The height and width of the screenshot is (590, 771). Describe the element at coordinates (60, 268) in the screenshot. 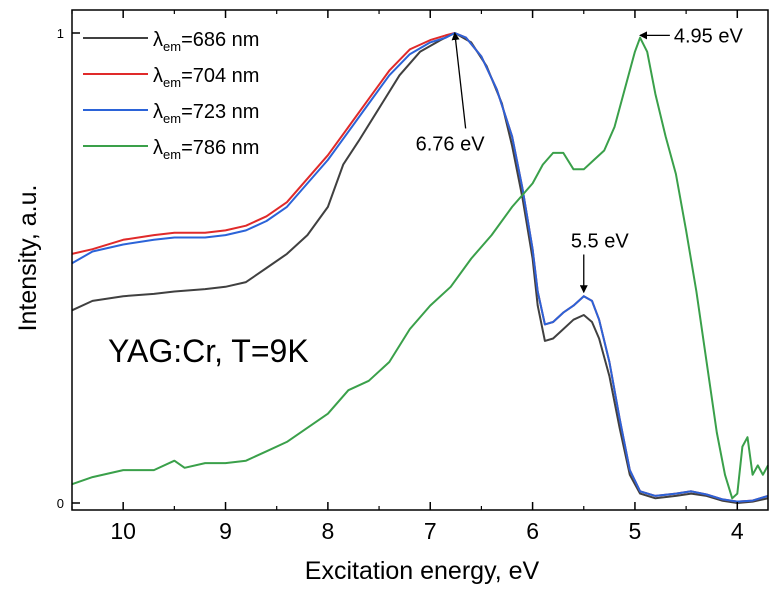

I see `y-tick-labels: 01` at that location.